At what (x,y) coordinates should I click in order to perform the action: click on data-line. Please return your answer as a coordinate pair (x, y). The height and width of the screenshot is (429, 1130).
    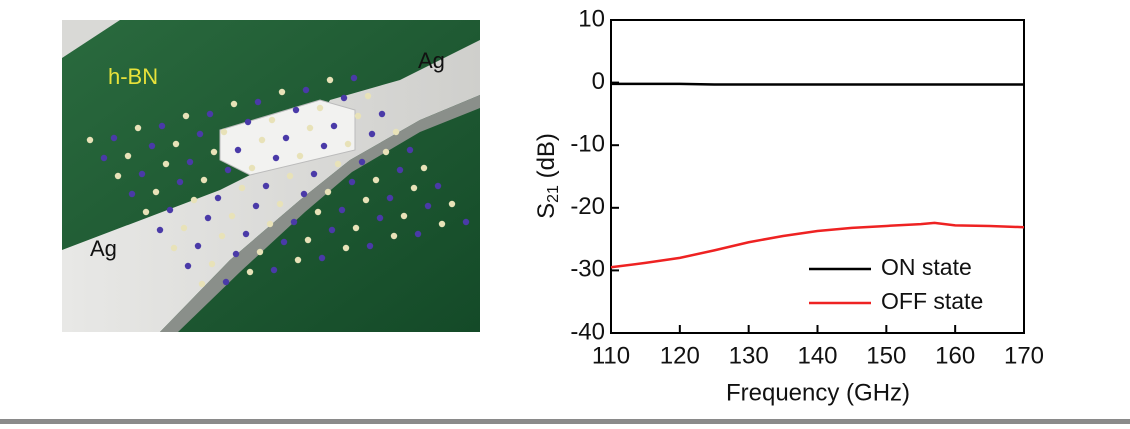
    Looking at the image, I should click on (817, 84).